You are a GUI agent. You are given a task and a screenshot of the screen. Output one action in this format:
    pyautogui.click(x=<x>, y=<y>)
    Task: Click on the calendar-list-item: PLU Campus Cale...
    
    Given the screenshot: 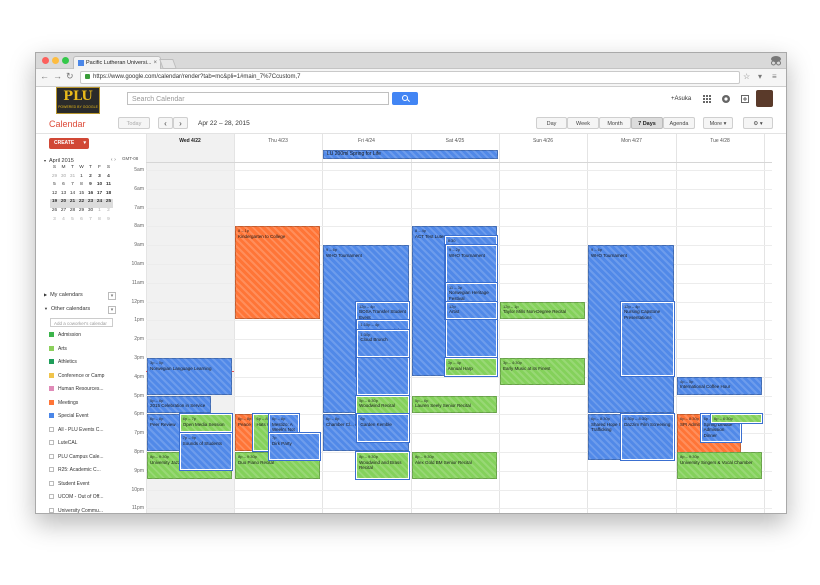 What is the action you would take?
    pyautogui.click(x=76, y=457)
    